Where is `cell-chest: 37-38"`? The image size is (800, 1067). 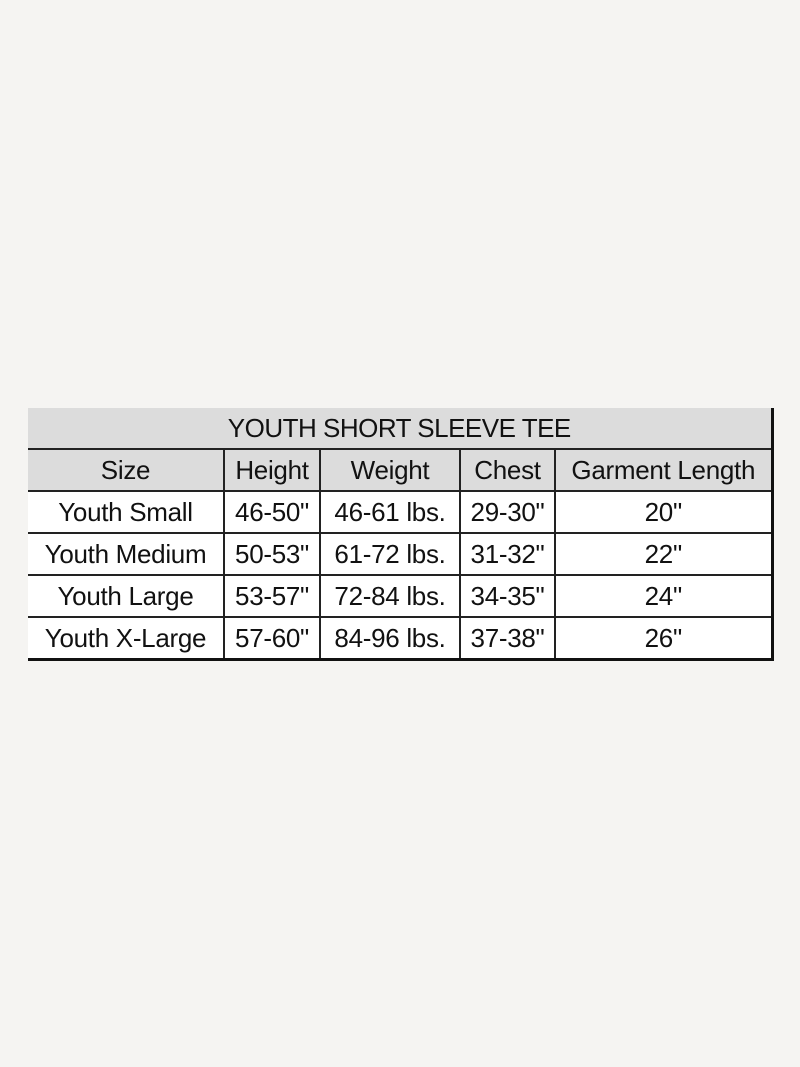 cell-chest: 37-38" is located at coordinates (507, 638).